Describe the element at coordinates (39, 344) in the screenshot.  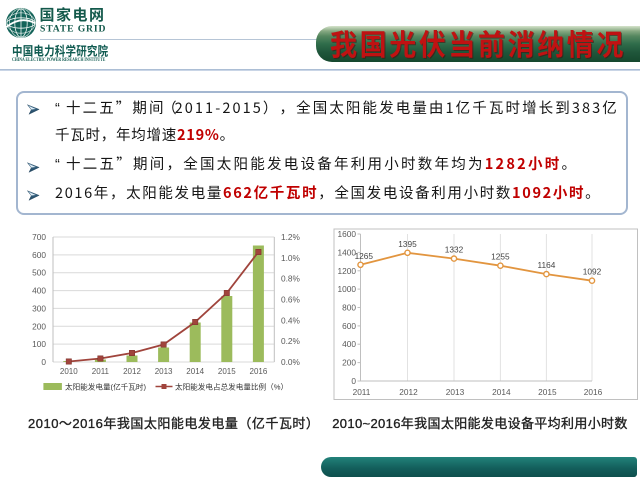
I see `svg-text: 100` at that location.